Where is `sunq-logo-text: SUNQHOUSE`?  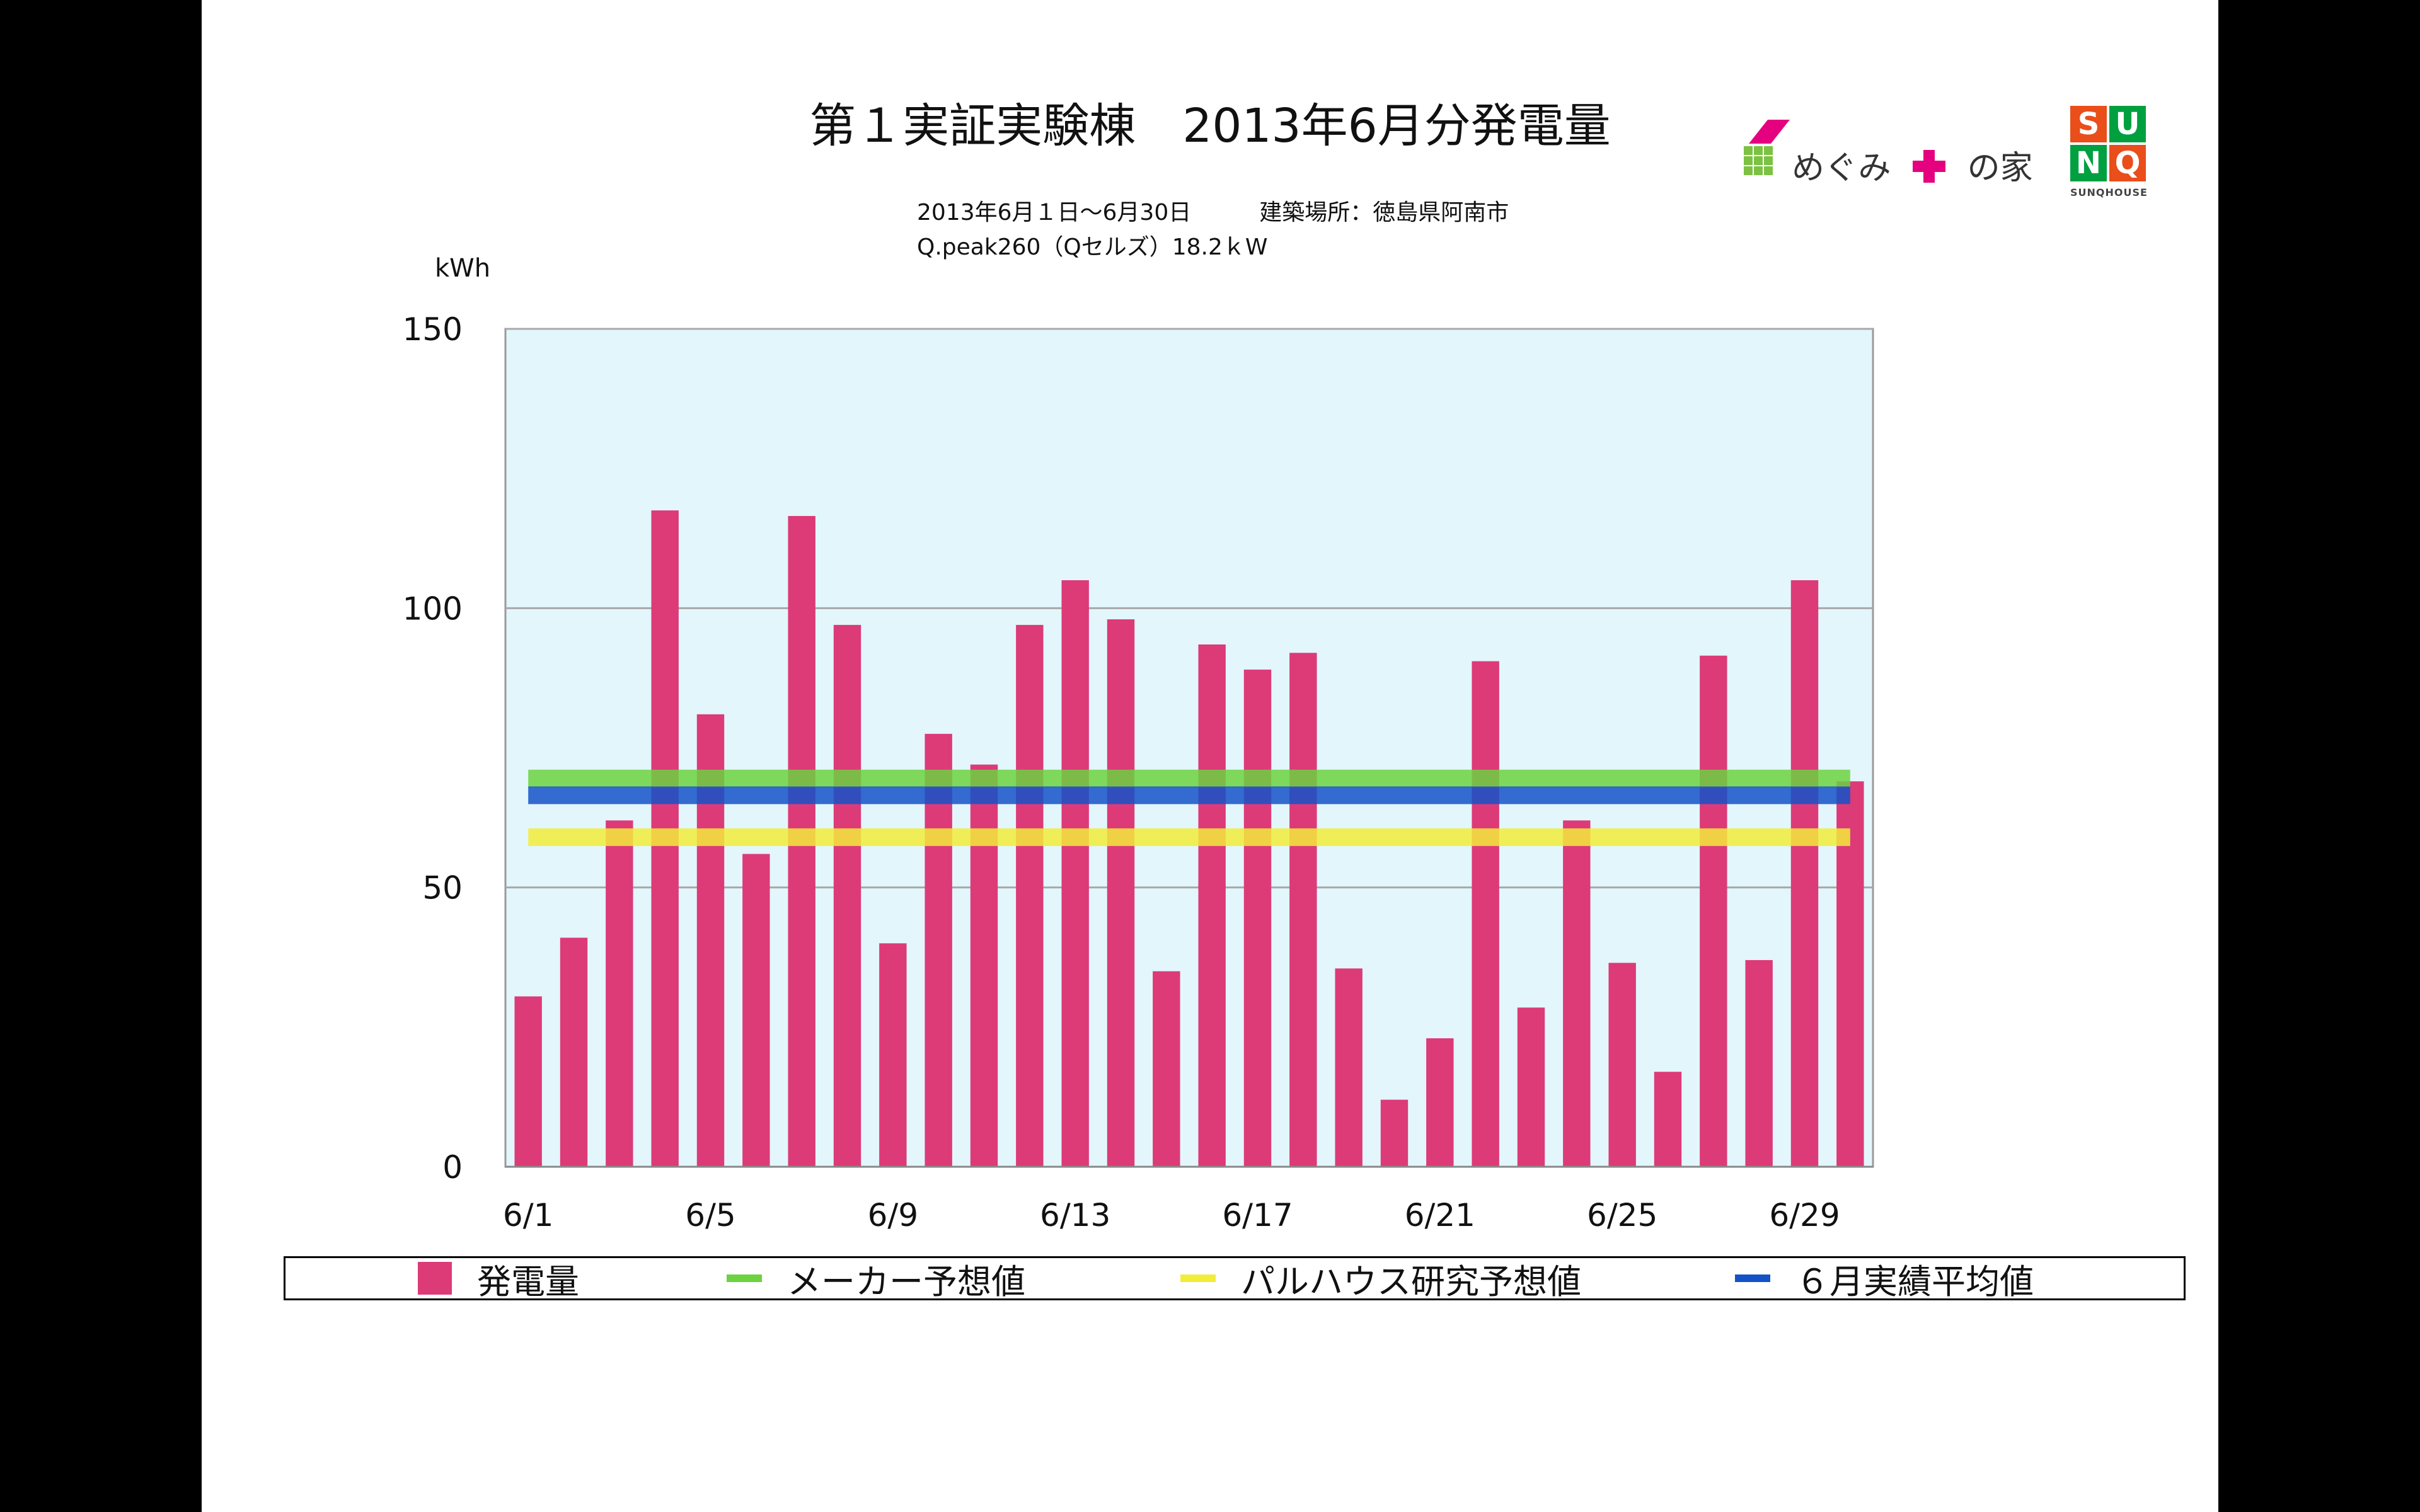
sunq-logo-text: SUNQHOUSE is located at coordinates (2109, 192).